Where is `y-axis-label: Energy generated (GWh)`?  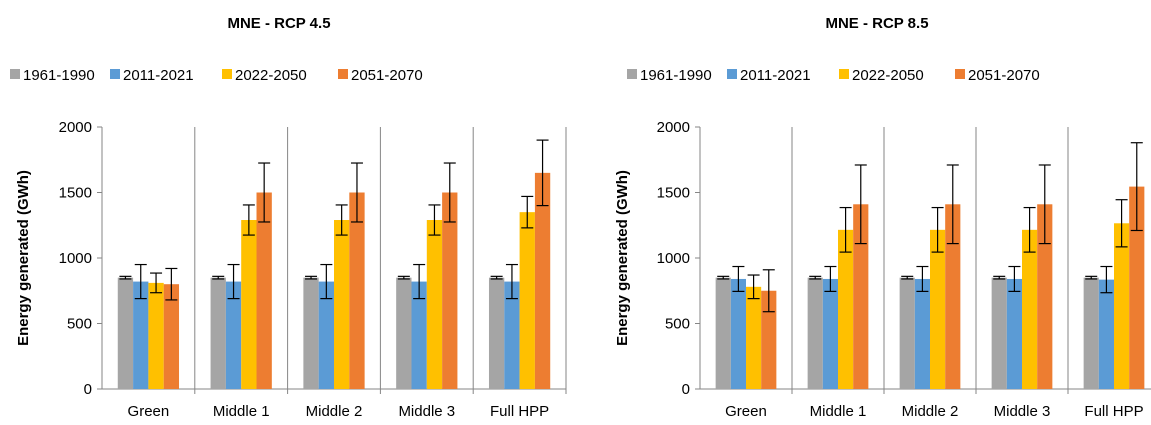
y-axis-label: Energy generated (GWh) is located at coordinates (622, 258).